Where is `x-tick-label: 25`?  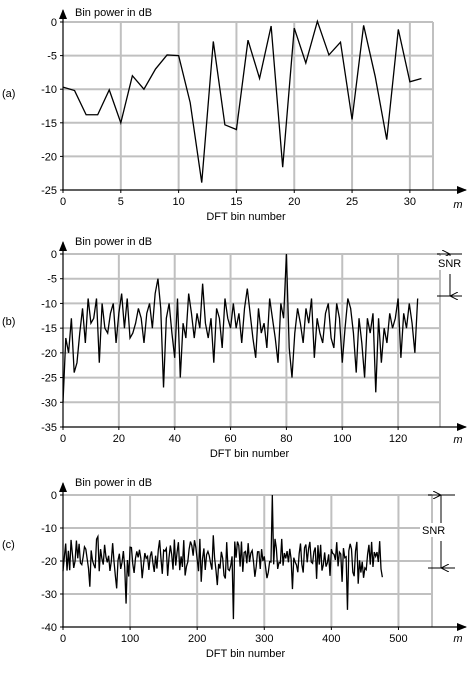 x-tick-label: 25 is located at coordinates (352, 202).